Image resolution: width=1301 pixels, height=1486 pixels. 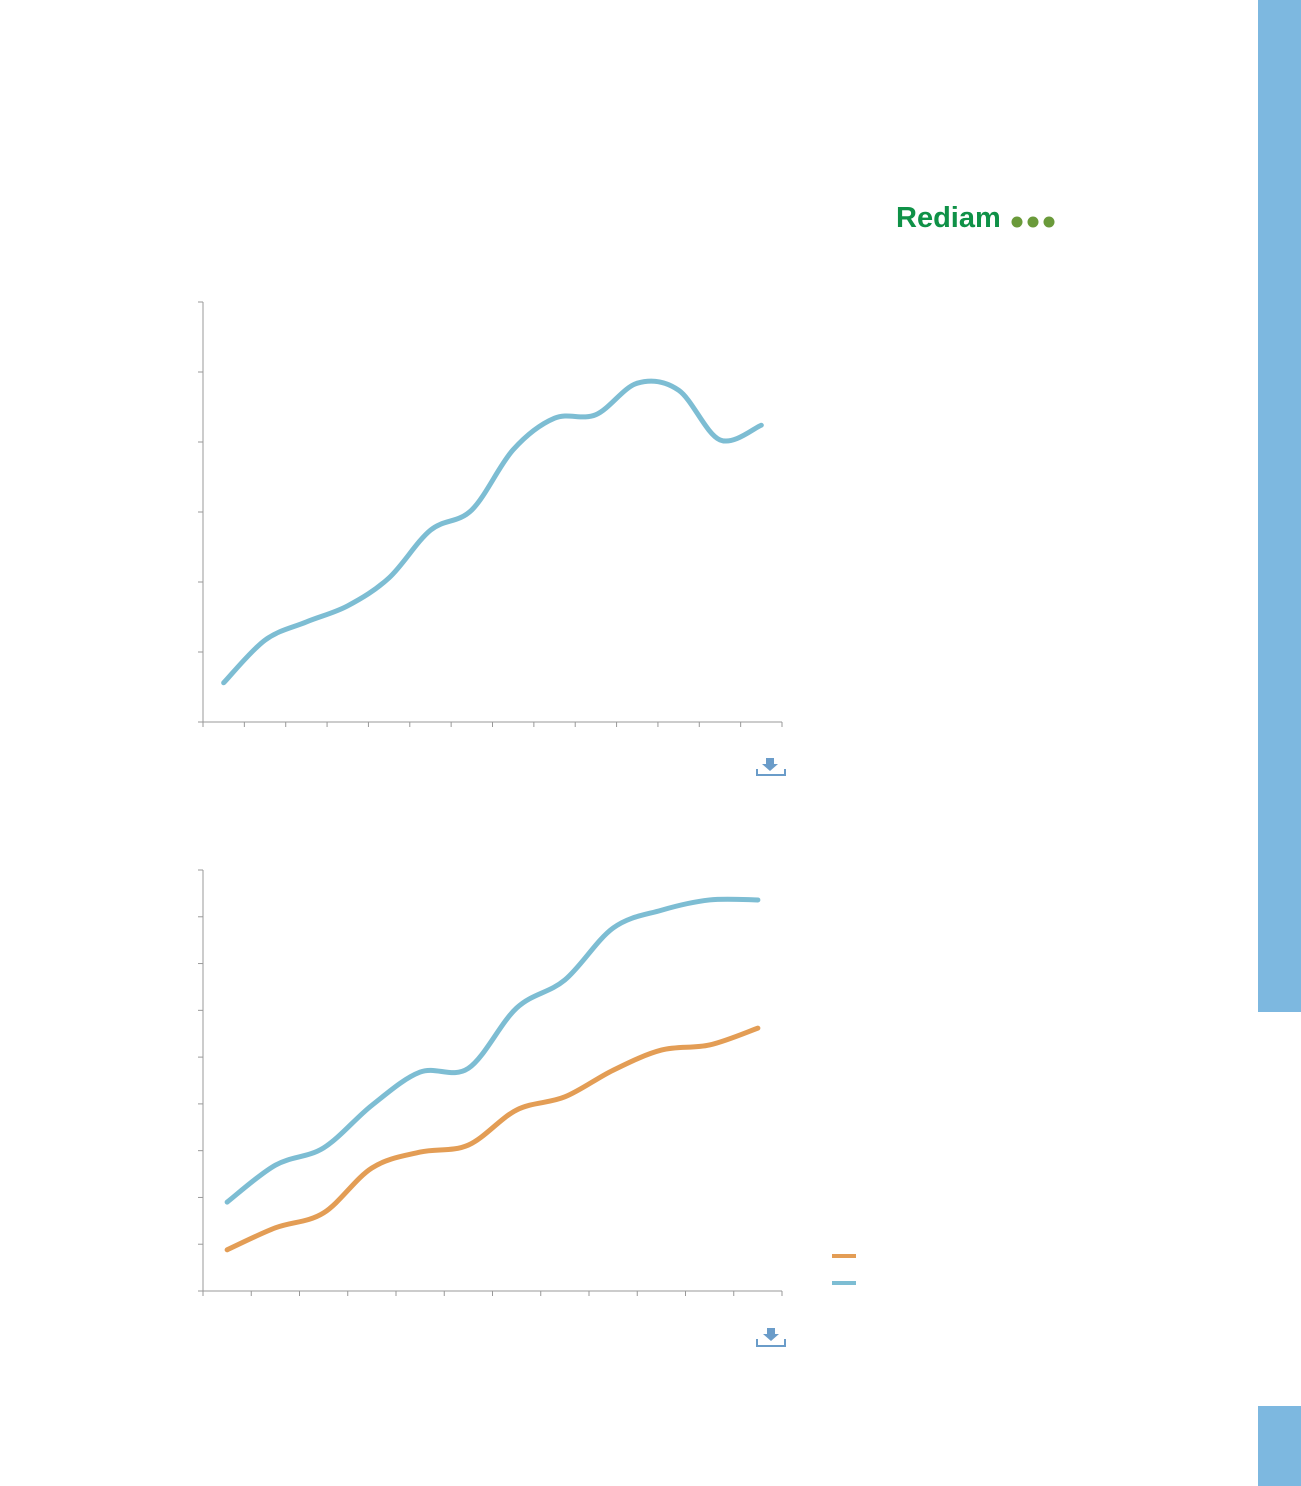 I want to click on logo: Rediam, so click(x=948, y=218).